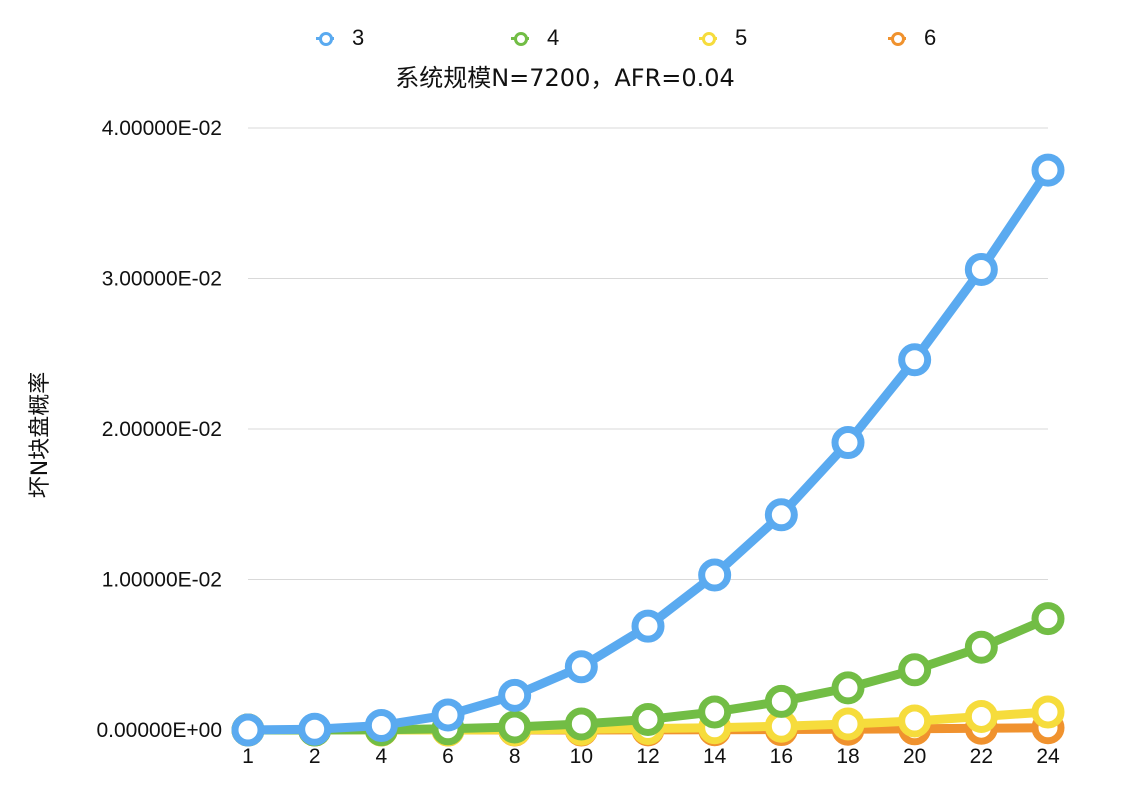  I want to click on x-tick-label: 16, so click(781, 756).